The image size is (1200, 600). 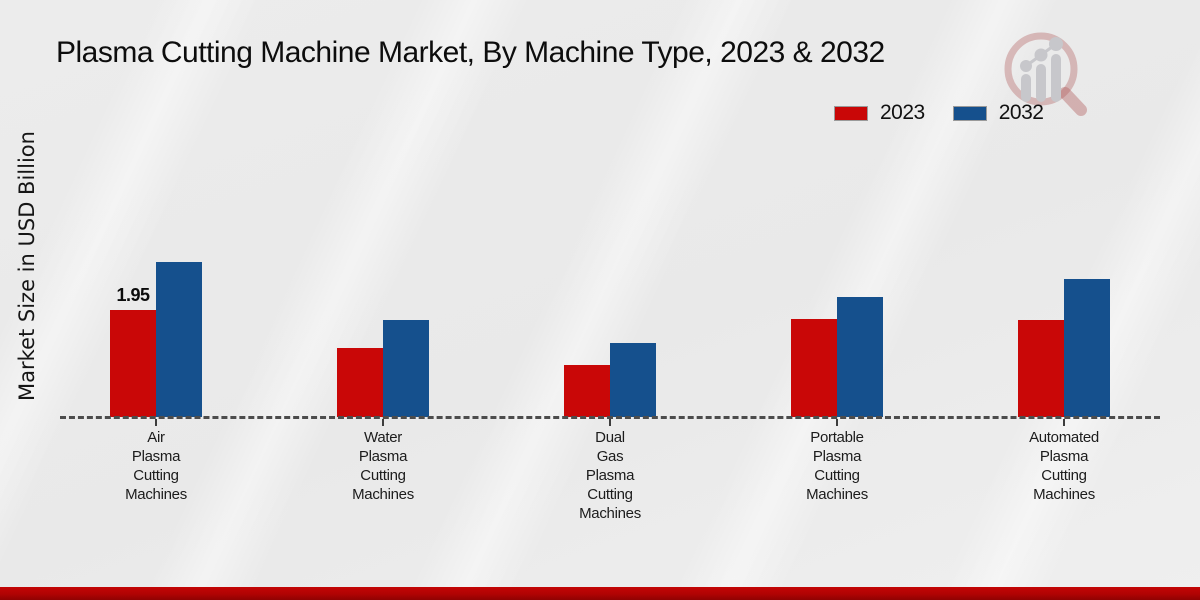 What do you see at coordinates (600, 593) in the screenshot?
I see `footer-accent-bar` at bounding box center [600, 593].